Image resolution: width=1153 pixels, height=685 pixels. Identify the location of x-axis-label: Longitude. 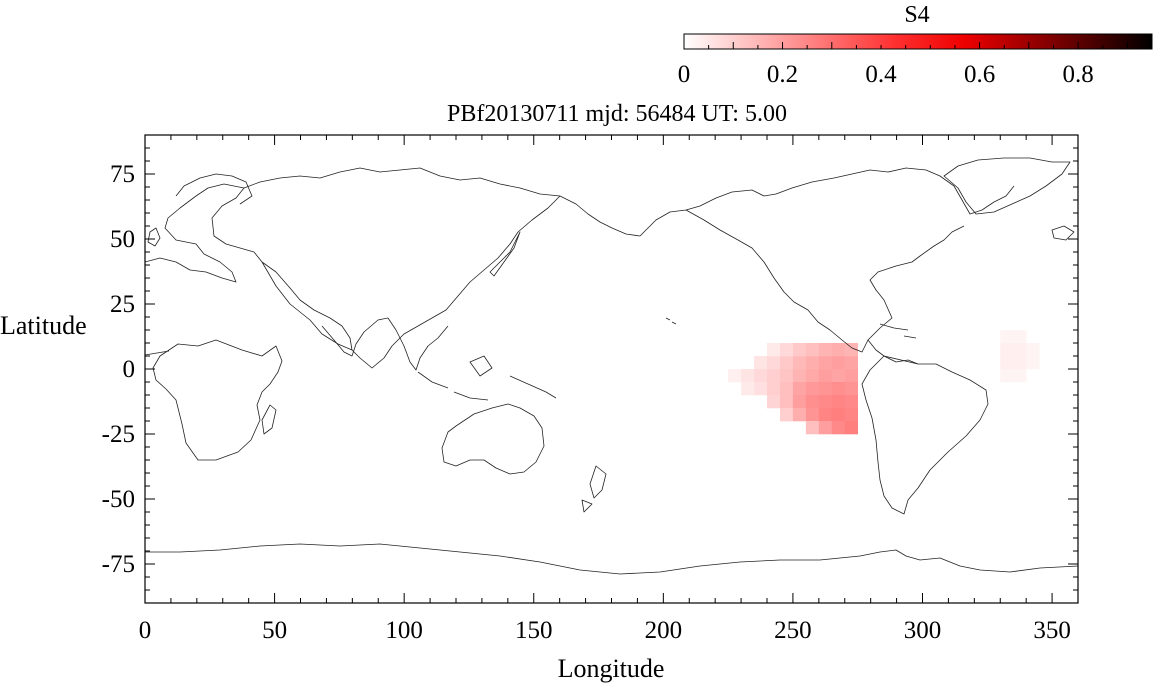
(611, 668).